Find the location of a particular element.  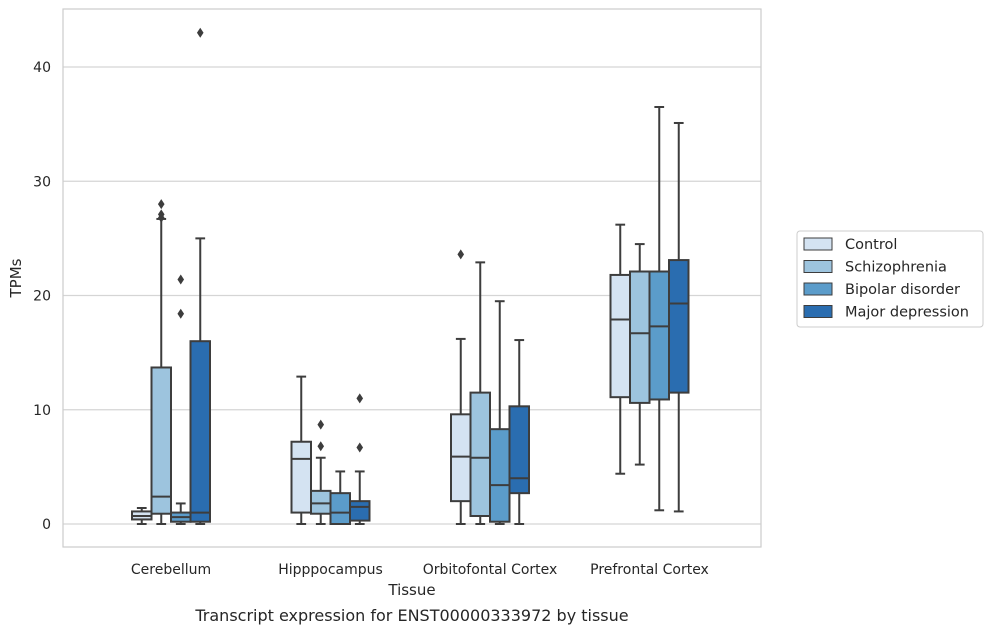

x-tick-label-2: Orbitofontal Cortex is located at coordinates (490, 570).